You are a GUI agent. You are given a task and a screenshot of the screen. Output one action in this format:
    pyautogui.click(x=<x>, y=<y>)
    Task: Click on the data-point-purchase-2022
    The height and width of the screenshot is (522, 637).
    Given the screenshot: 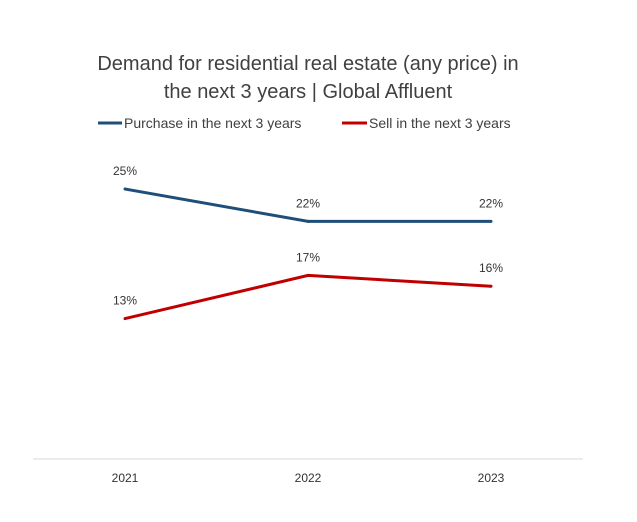 What is the action you would take?
    pyautogui.click(x=308, y=221)
    